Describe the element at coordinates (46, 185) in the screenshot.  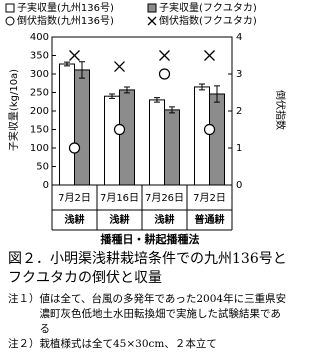
I see `y-tick-label: 0` at that location.